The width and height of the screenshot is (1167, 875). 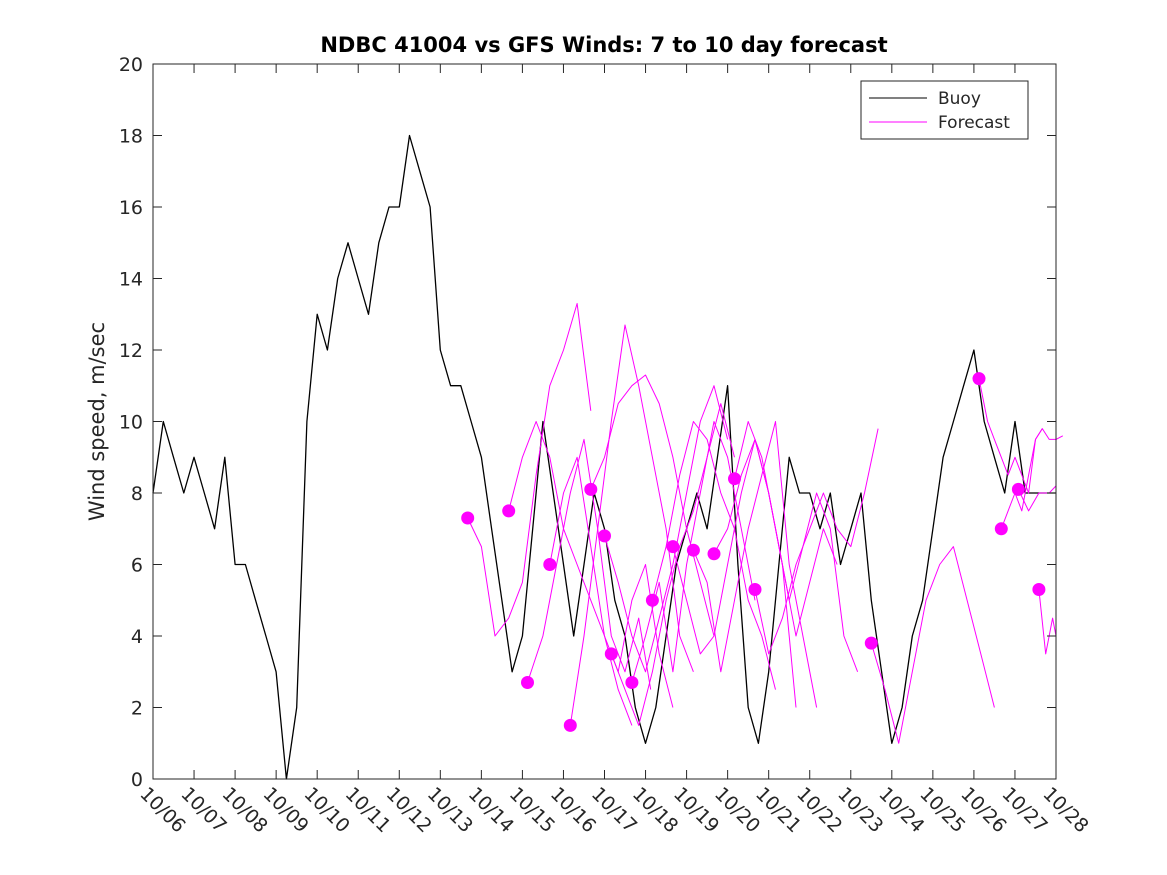 What do you see at coordinates (97, 421) in the screenshot?
I see `y-axis-label: Wind speed, m/sec` at bounding box center [97, 421].